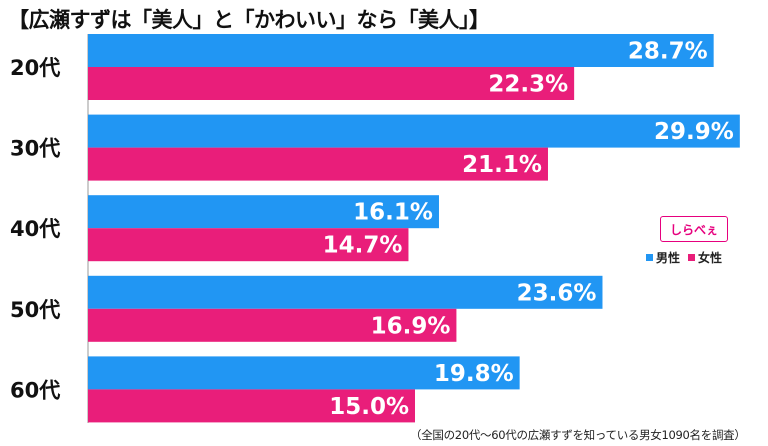  What do you see at coordinates (411, 326) in the screenshot?
I see `data-label: 16.9%` at bounding box center [411, 326].